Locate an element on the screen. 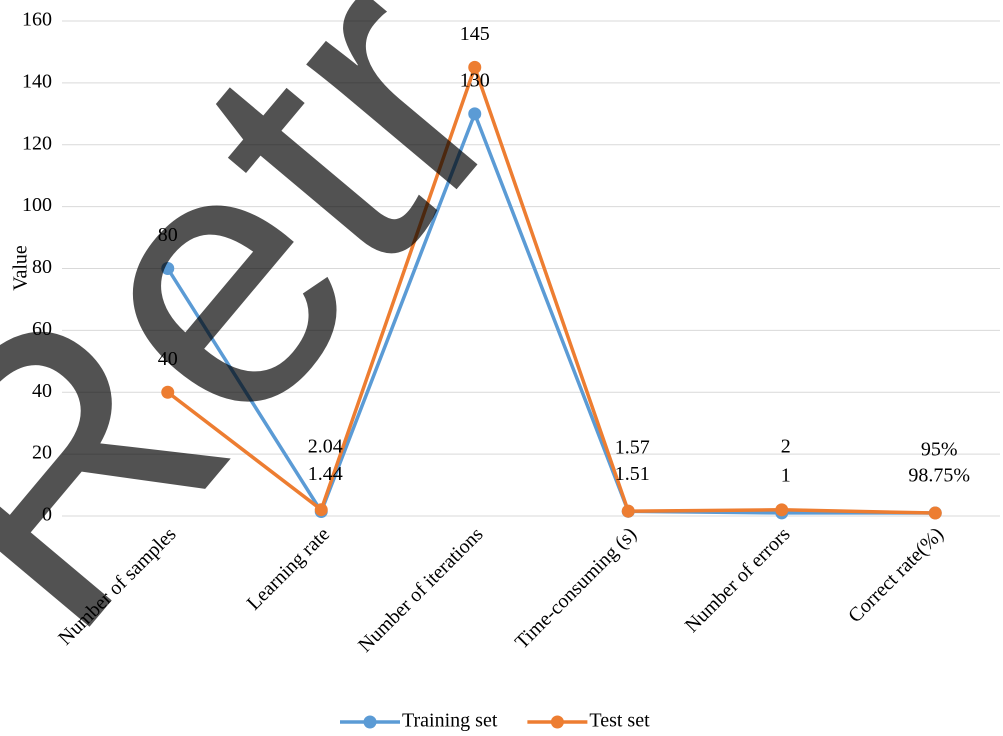  y-tick-label: 100 is located at coordinates (37, 205).